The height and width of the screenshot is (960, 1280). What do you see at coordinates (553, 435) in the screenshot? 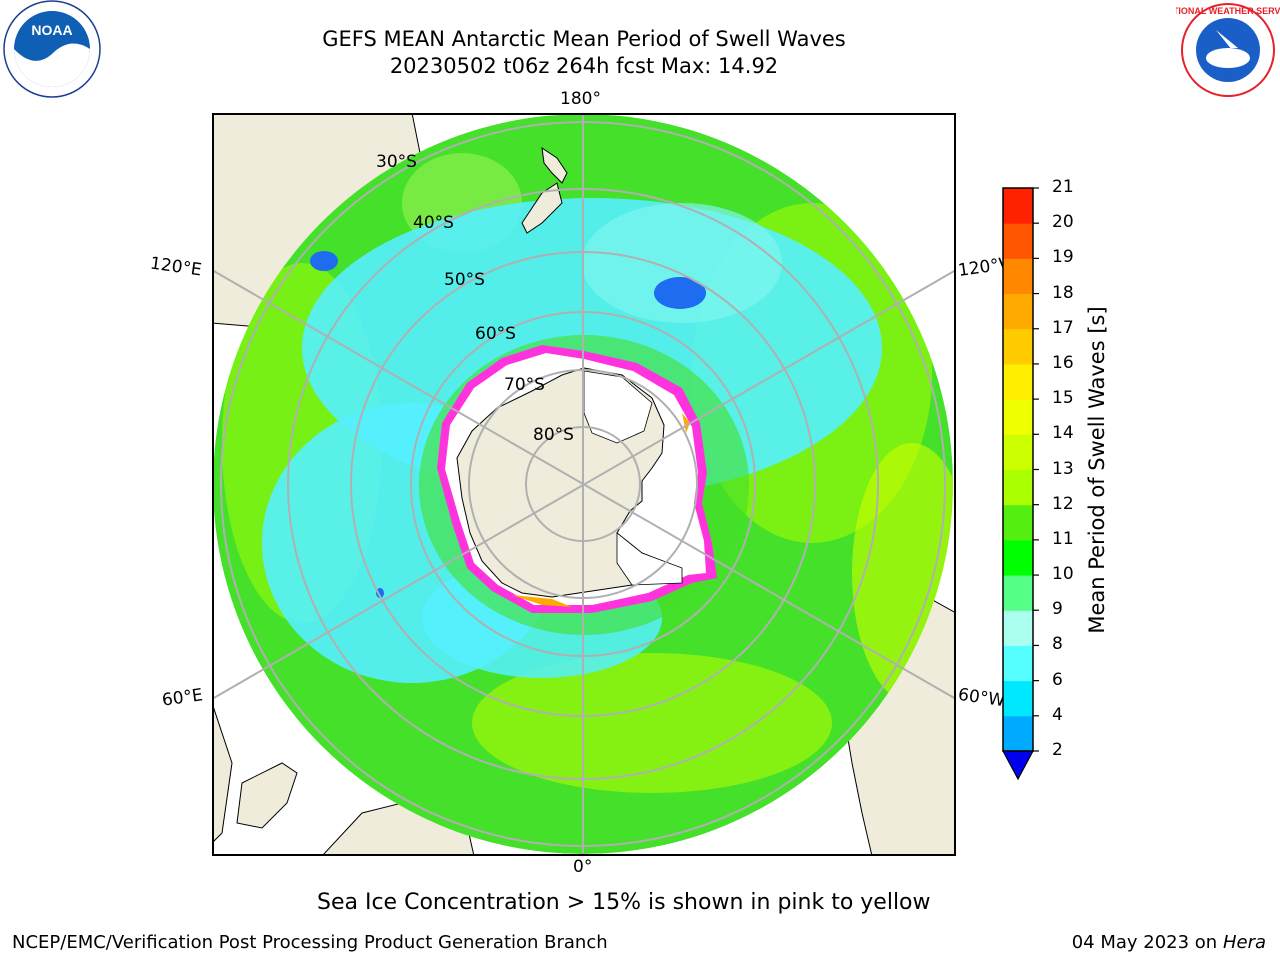
I see `lat-label-80s: 80°S` at bounding box center [553, 435].